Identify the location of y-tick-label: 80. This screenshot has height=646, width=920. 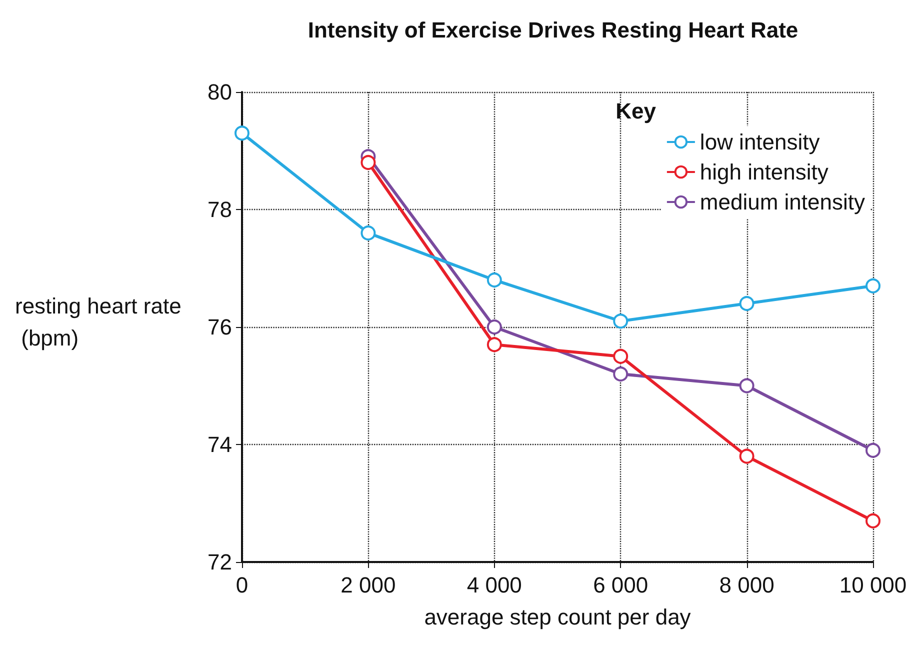
(220, 92).